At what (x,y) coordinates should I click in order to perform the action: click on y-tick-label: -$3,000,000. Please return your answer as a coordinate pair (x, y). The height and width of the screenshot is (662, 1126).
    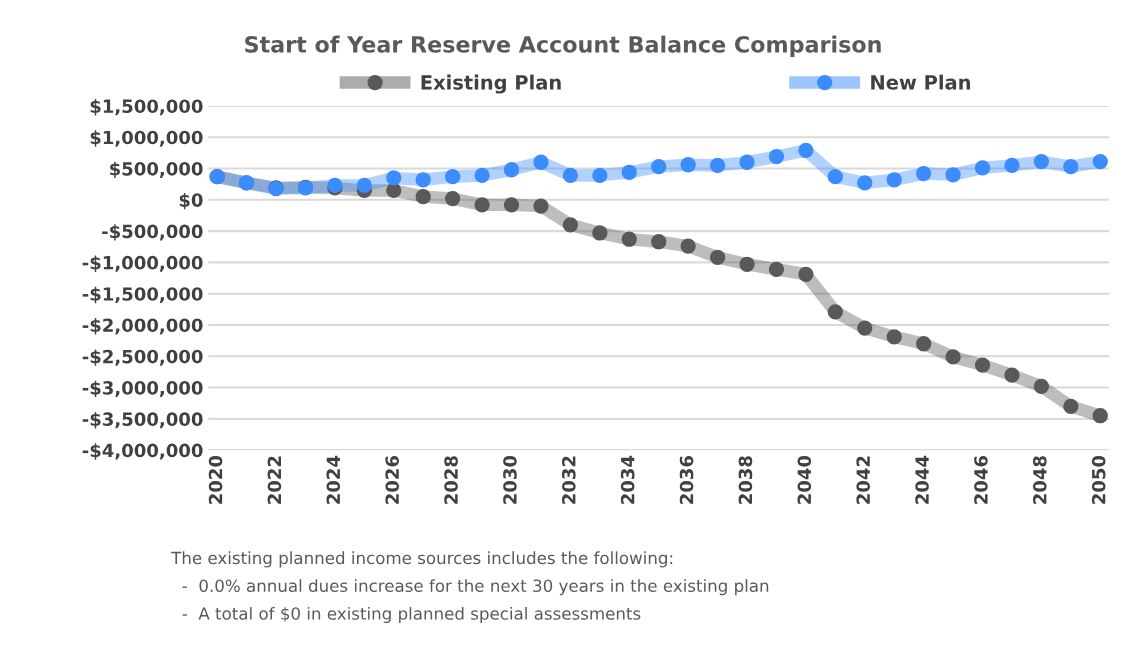
    Looking at the image, I should click on (142, 389).